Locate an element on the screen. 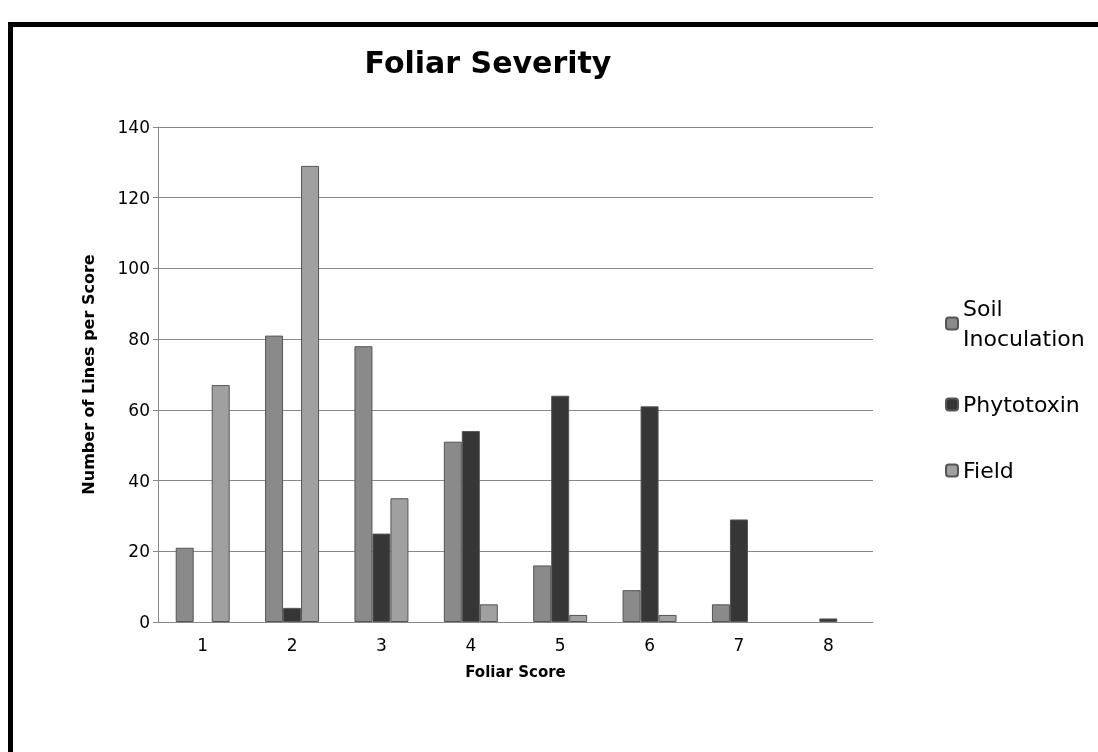  x-tick-label: 1 is located at coordinates (203, 644).